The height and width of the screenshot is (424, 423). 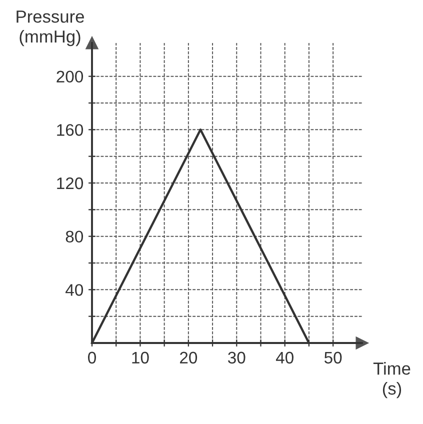 What do you see at coordinates (92, 358) in the screenshot?
I see `x-tick-label: 0` at bounding box center [92, 358].